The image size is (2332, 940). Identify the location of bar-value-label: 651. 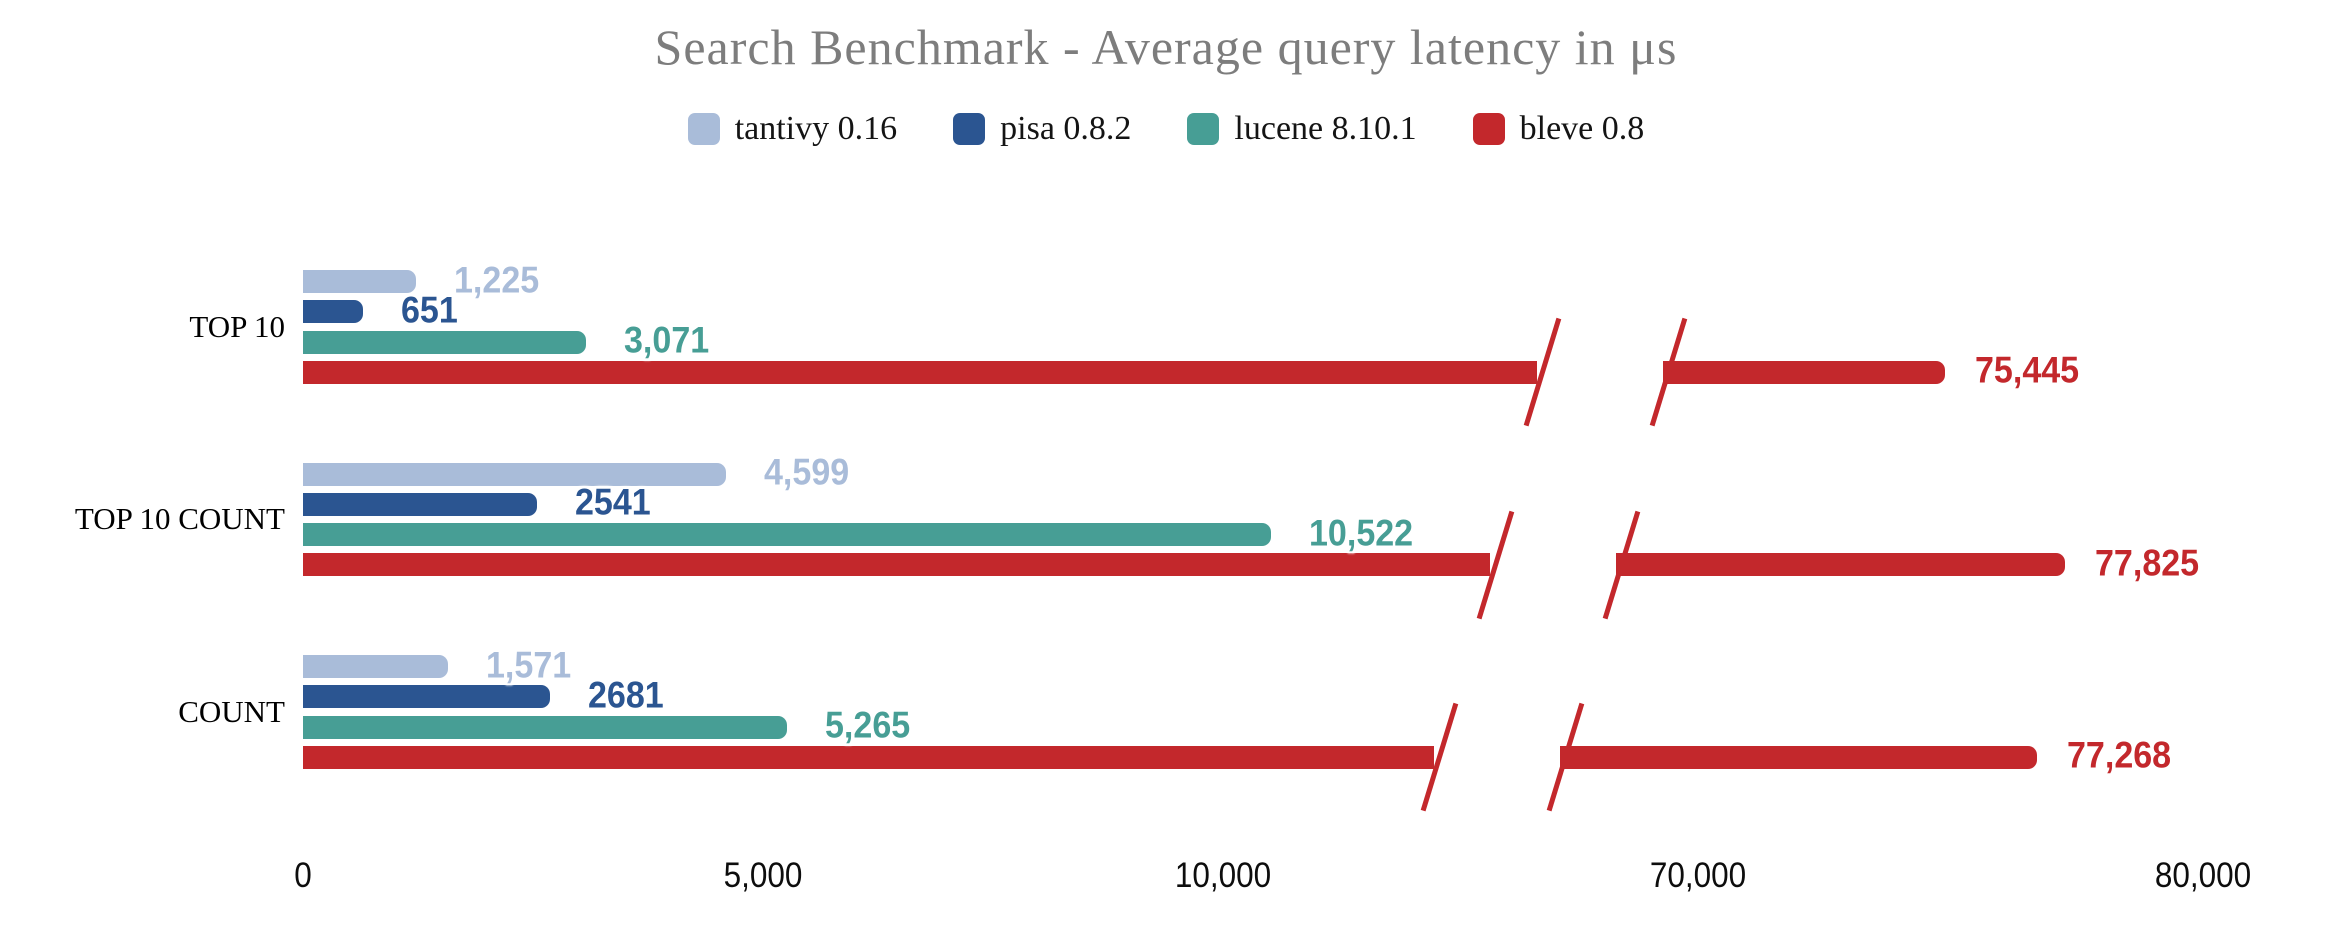
(429, 310).